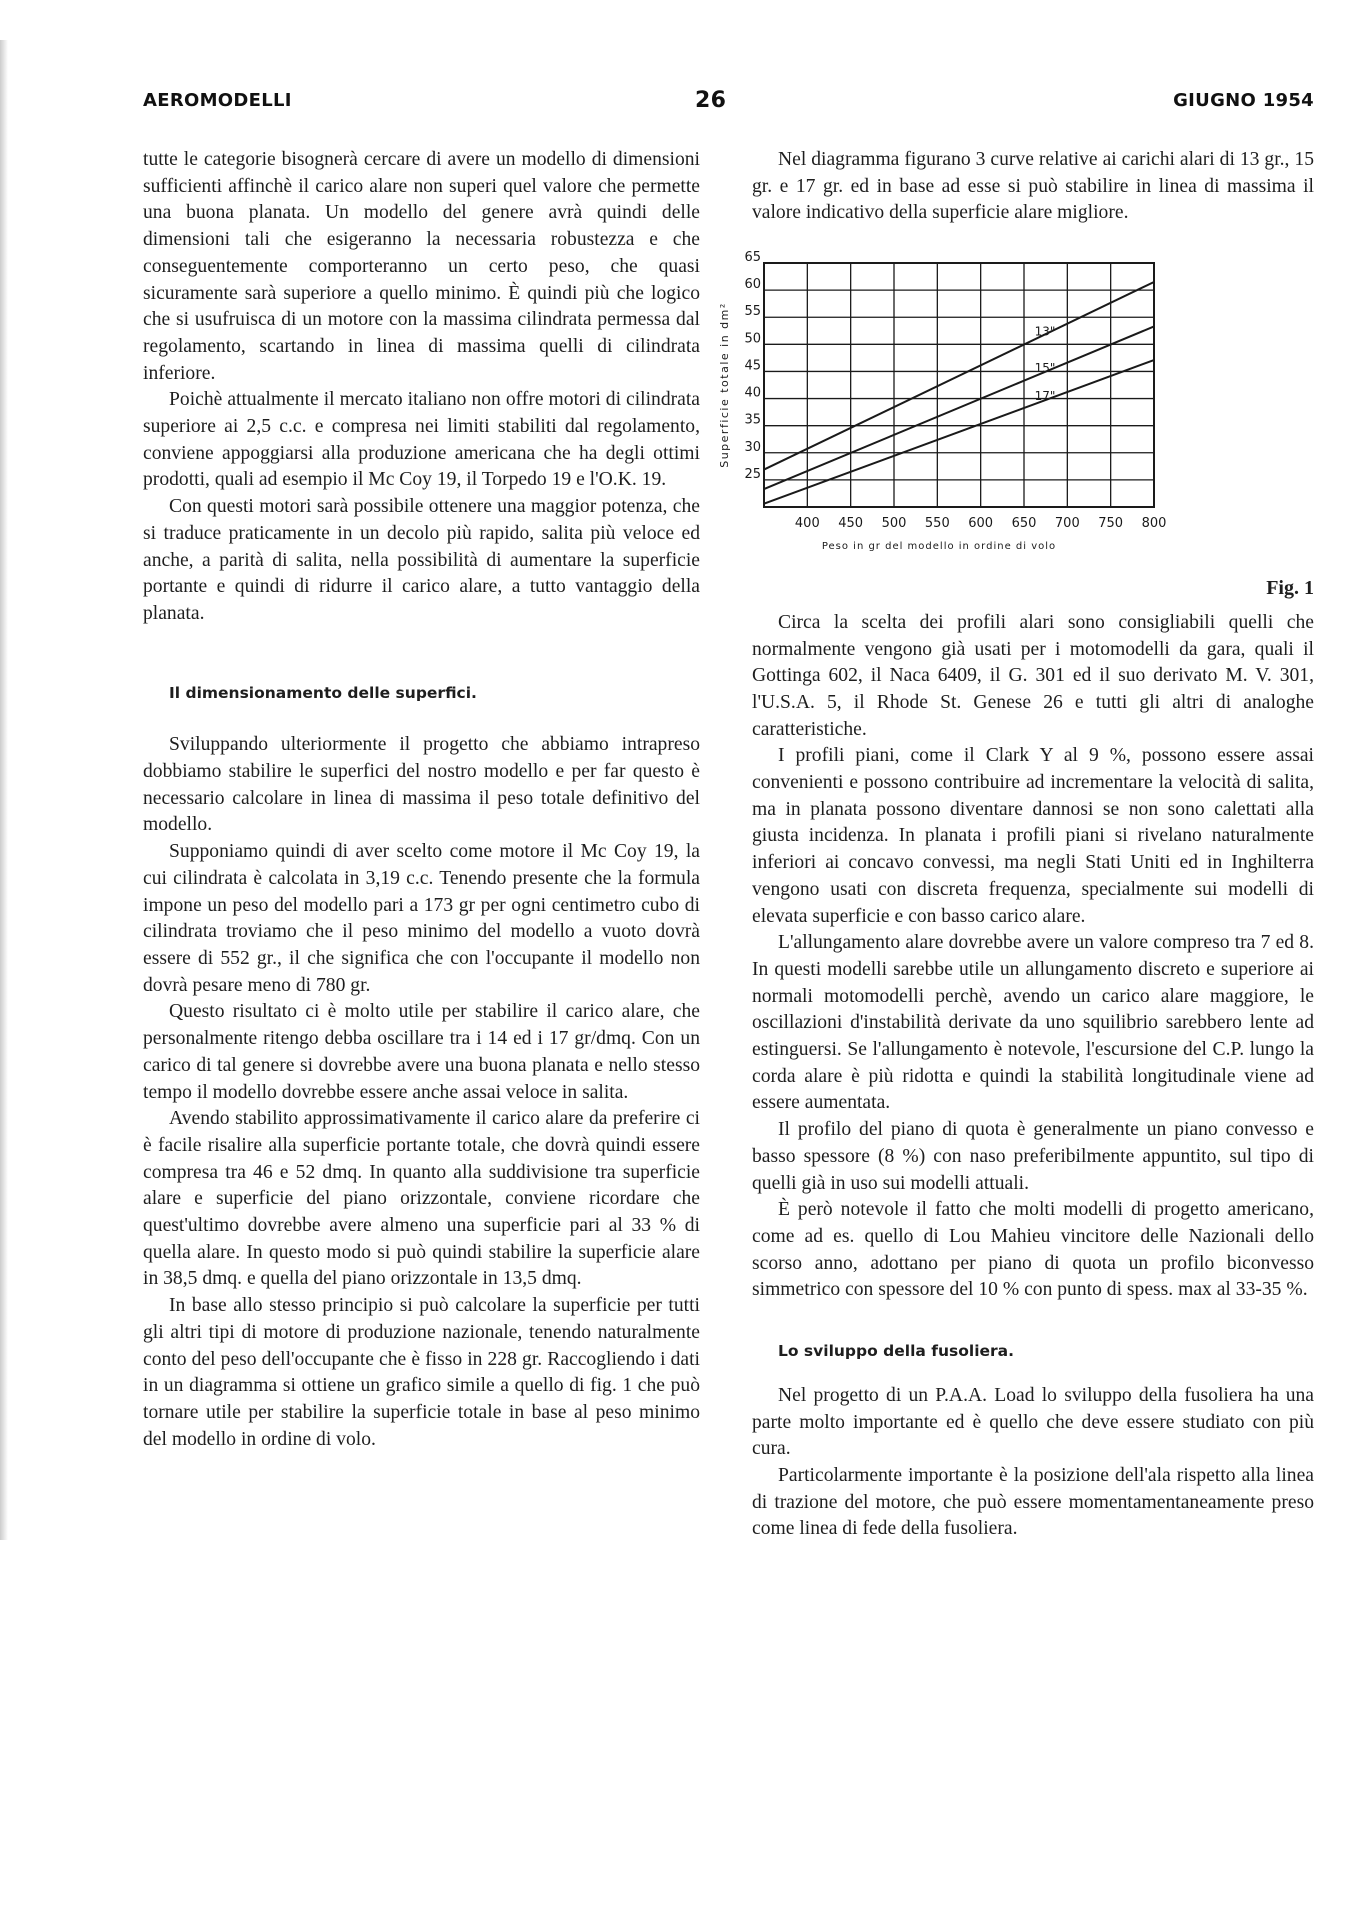  Describe the element at coordinates (752, 284) in the screenshot. I see `y-tick-label: 60` at that location.